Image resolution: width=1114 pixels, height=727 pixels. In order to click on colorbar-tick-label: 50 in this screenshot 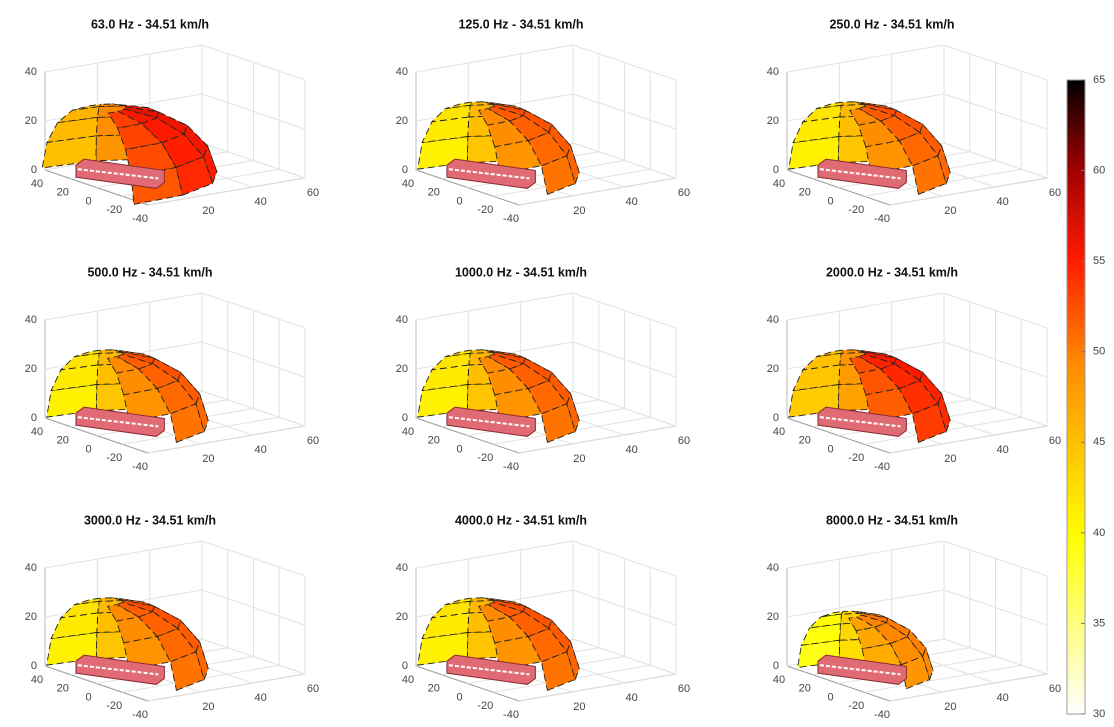, I will do `click(1099, 352)`.